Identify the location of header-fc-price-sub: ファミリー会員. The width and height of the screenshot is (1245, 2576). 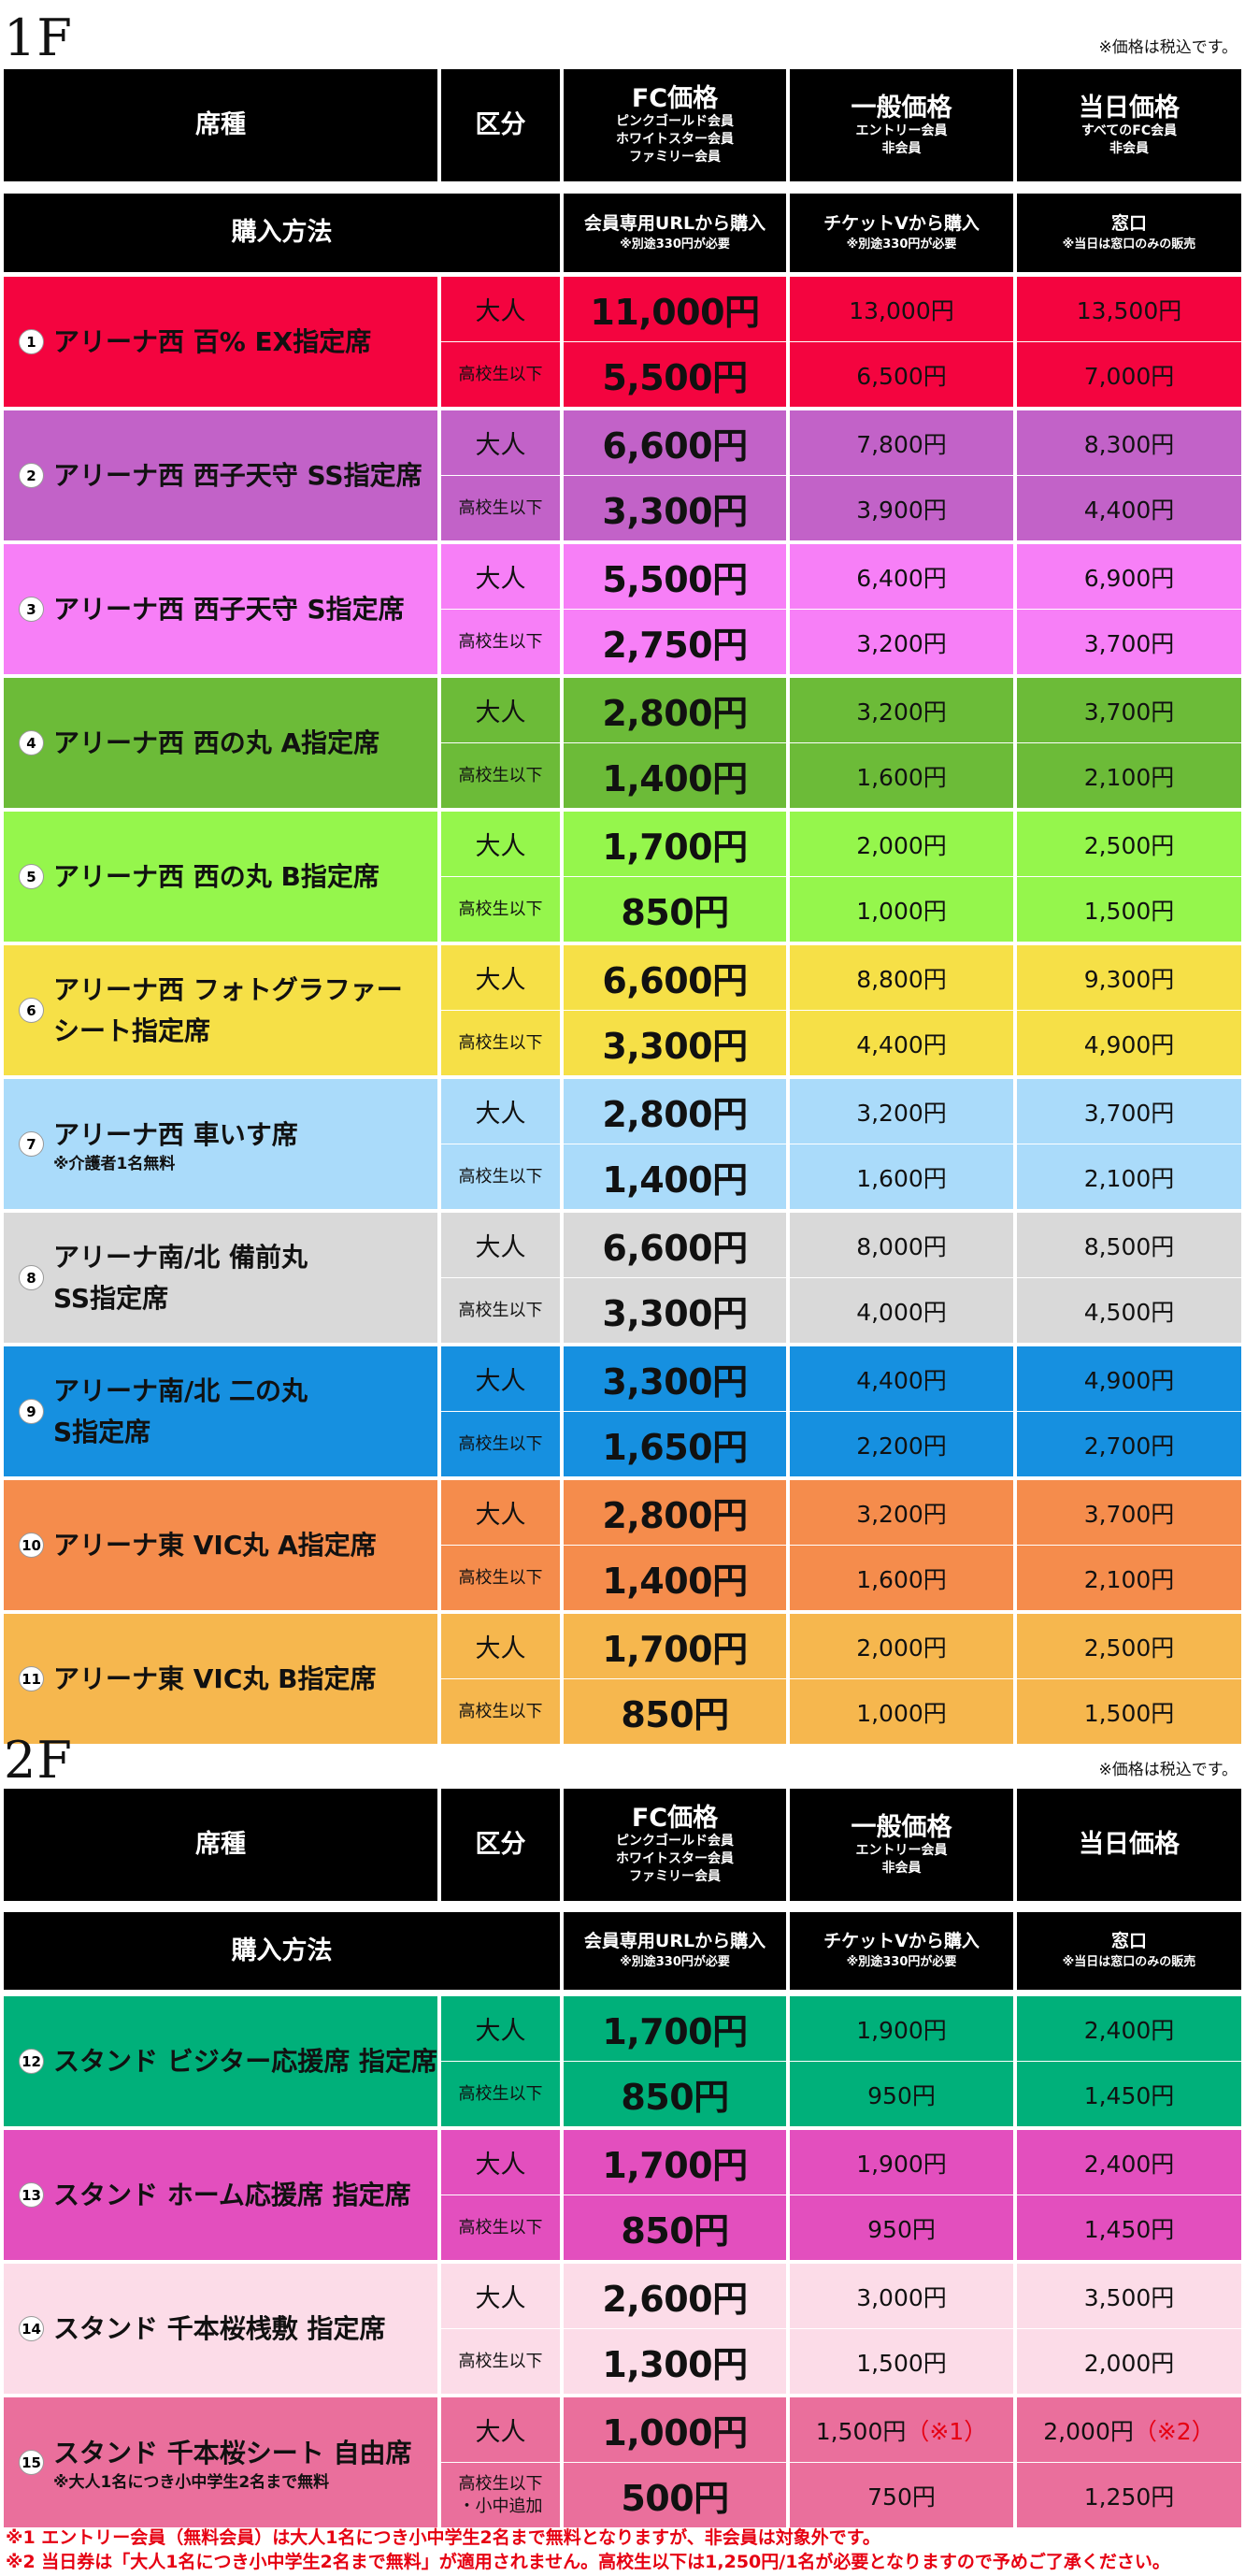
(675, 157).